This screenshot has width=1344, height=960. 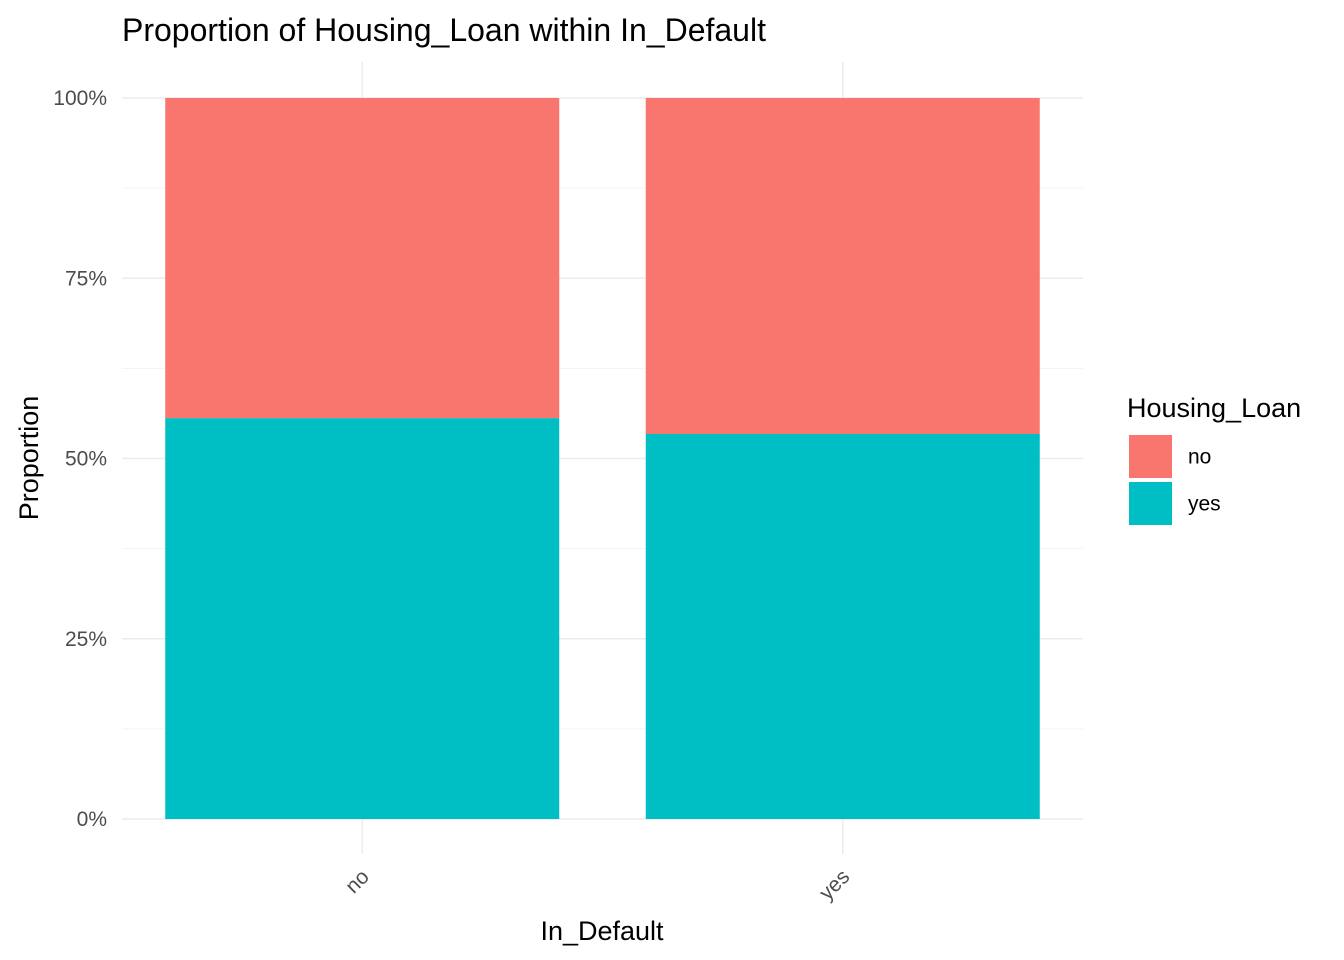 I want to click on x-tick-label: yes, so click(x=834, y=884).